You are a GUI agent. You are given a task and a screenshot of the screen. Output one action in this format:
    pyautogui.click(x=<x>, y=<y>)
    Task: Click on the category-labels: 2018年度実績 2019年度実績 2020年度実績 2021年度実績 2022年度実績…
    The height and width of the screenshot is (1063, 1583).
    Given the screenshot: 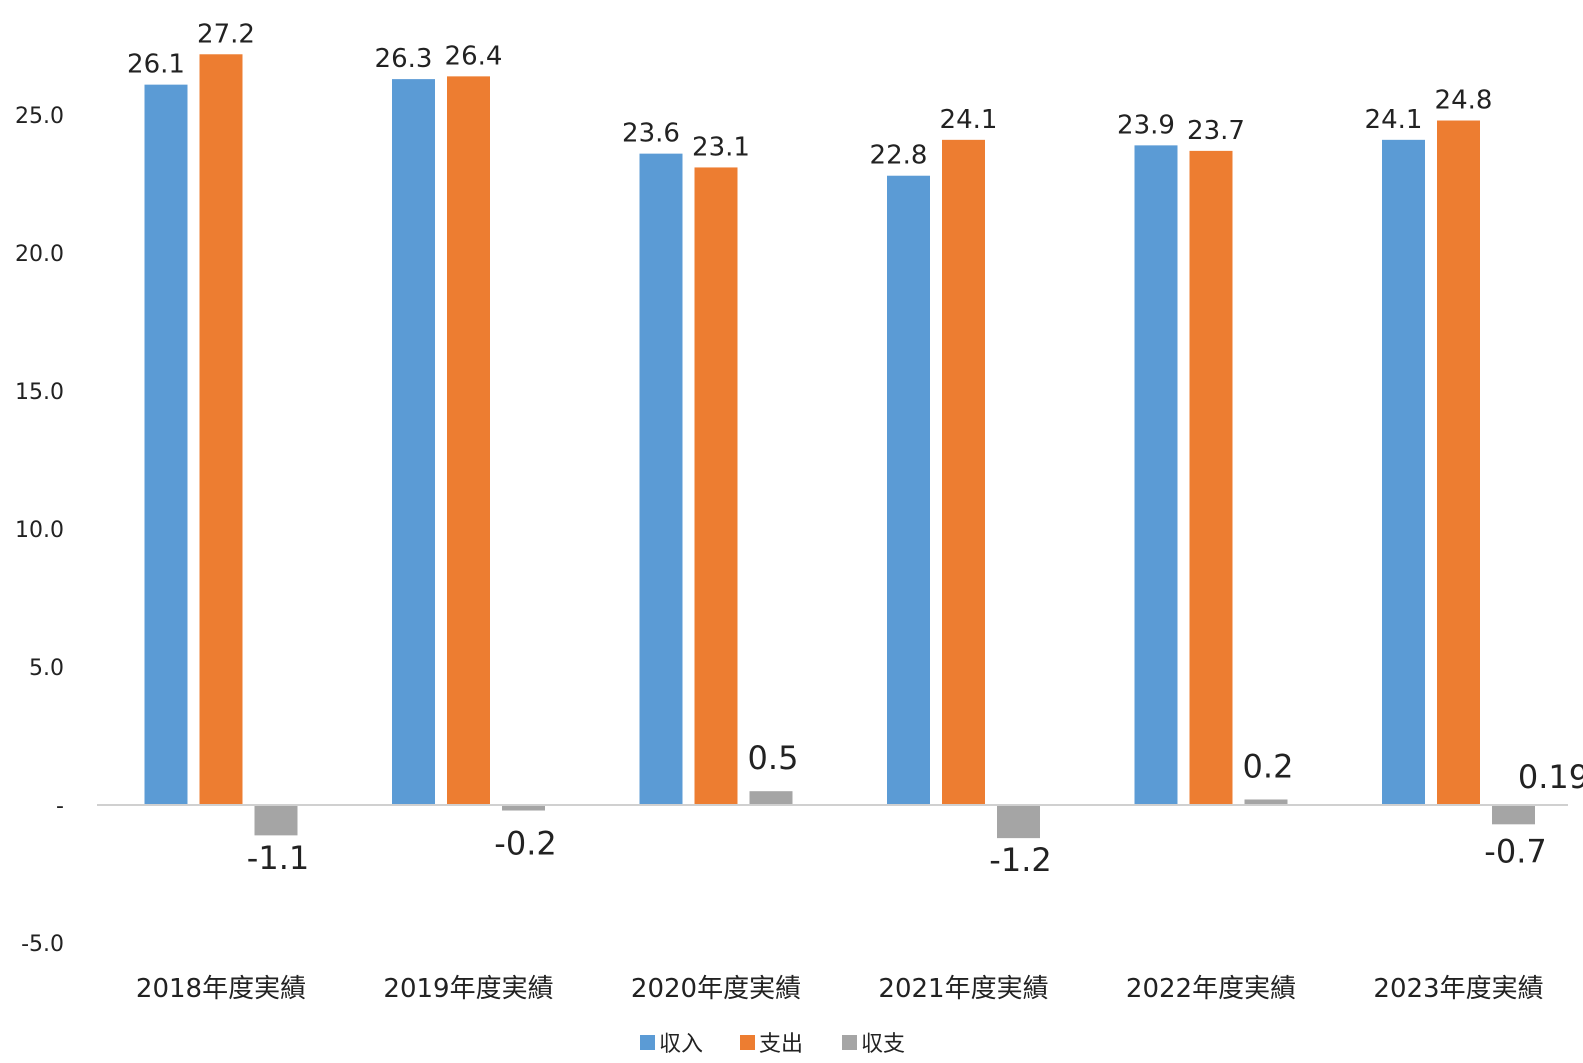 What is the action you would take?
    pyautogui.click(x=840, y=989)
    